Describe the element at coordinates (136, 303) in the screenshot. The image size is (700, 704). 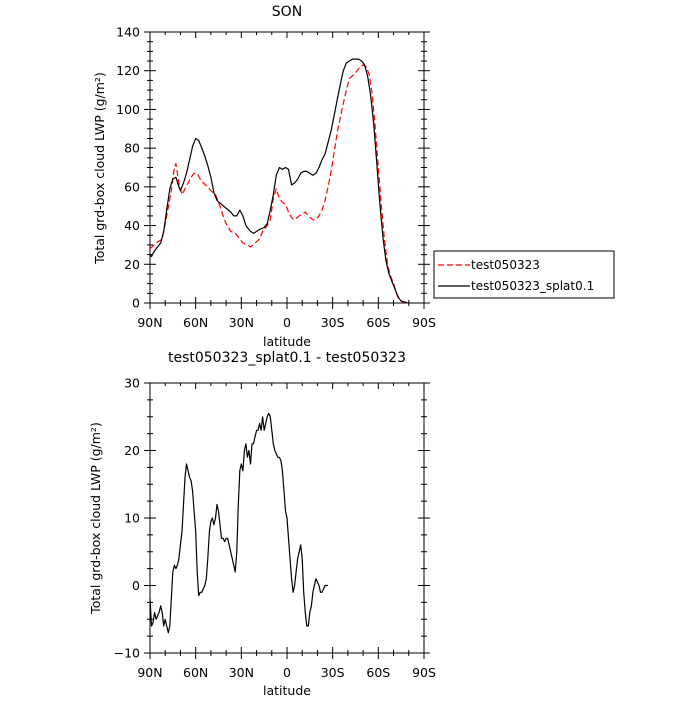
I see `top-y-tick-label: 0` at that location.